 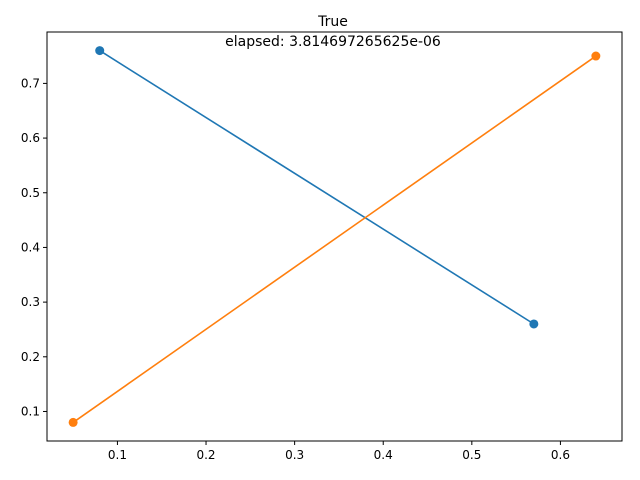 What do you see at coordinates (30, 247) in the screenshot?
I see `y-tick-label: 0.4` at bounding box center [30, 247].